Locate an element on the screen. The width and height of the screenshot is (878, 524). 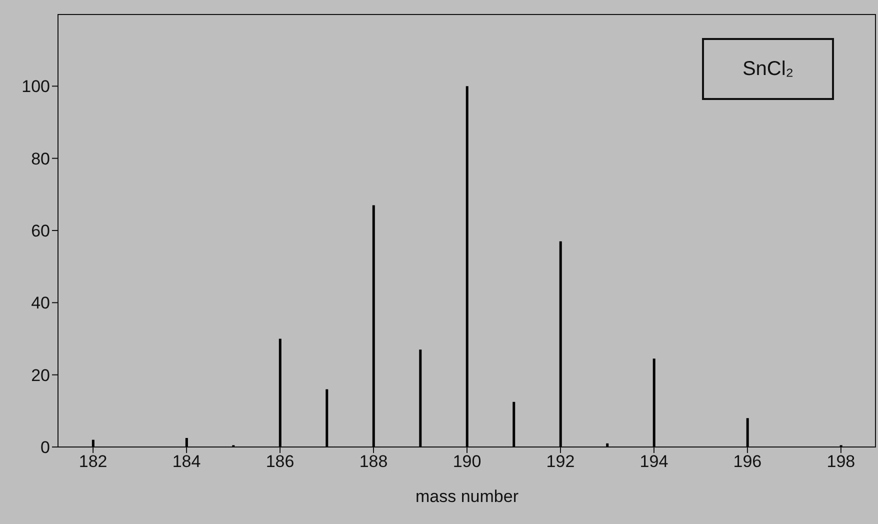
x-tick-label: 184 is located at coordinates (186, 462).